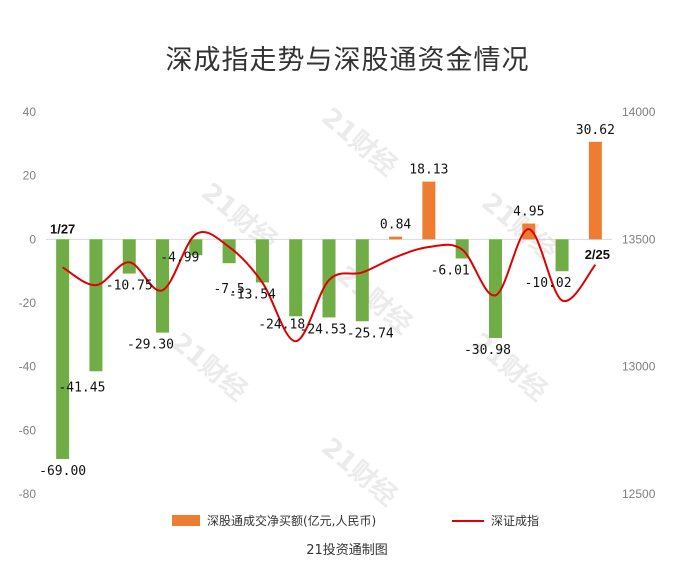 Image resolution: width=695 pixels, height=577 pixels. I want to click on left-tick-label: 0, so click(32, 239).